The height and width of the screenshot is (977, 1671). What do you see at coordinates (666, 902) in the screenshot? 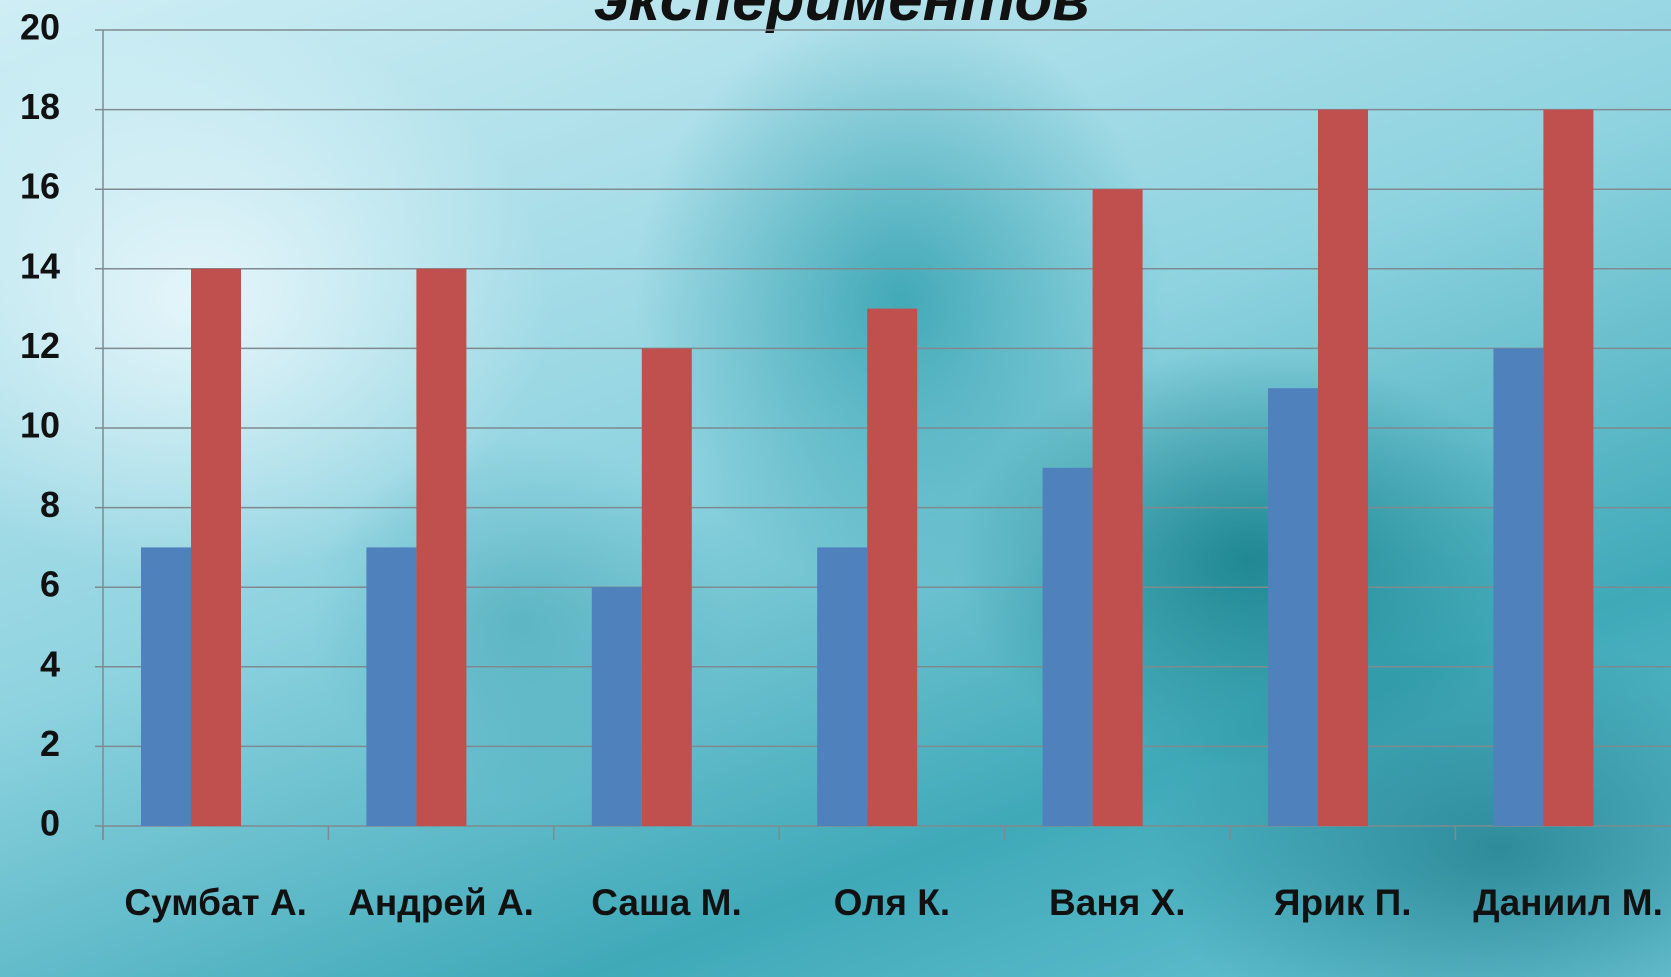
I see `x-tick-label: Саша М.` at bounding box center [666, 902].